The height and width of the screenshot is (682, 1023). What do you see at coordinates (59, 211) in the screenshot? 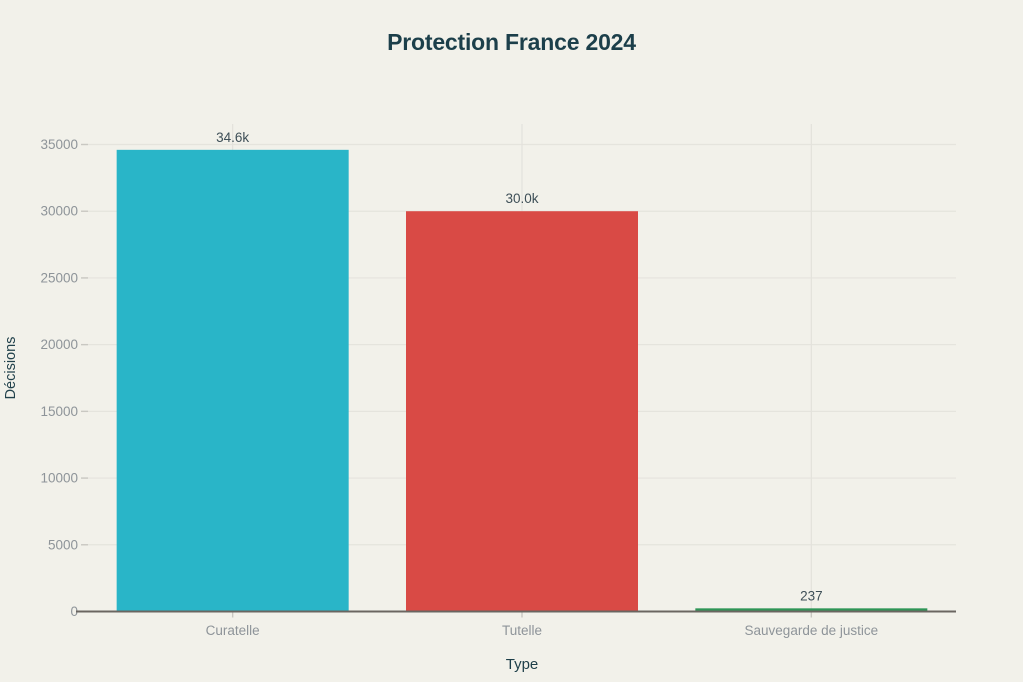
I see `y-tick-label: 30000` at bounding box center [59, 211].